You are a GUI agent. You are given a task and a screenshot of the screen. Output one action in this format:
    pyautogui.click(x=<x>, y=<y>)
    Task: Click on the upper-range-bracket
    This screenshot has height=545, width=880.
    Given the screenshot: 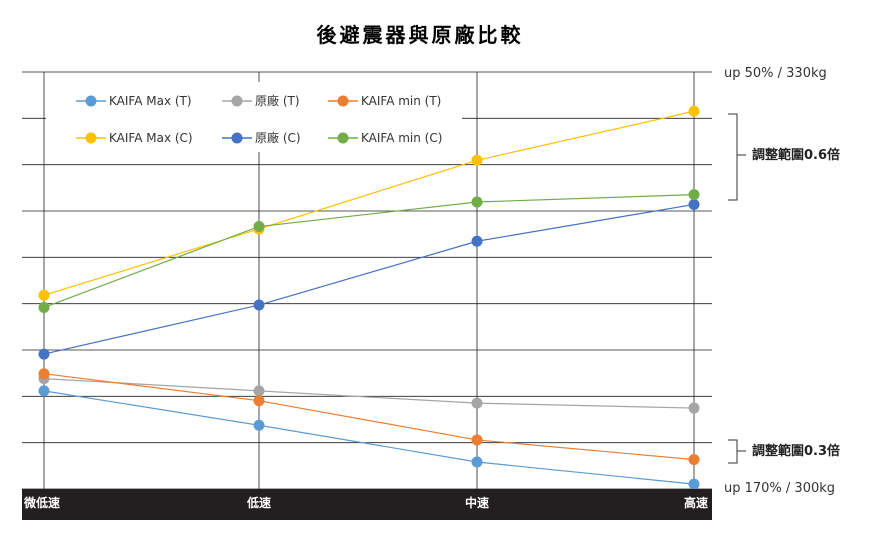 What is the action you would take?
    pyautogui.click(x=737, y=157)
    